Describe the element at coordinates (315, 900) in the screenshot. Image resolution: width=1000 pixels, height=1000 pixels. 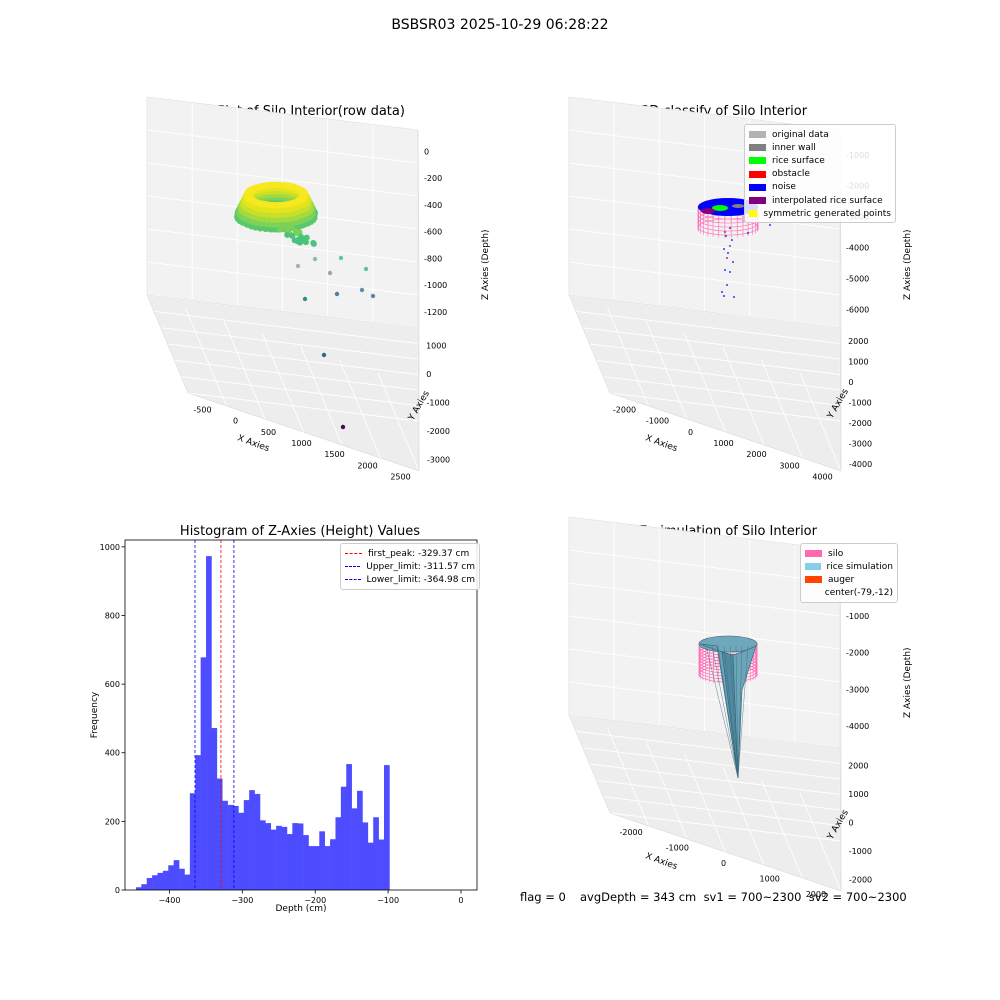
I see `x-tick-label: −200` at that location.